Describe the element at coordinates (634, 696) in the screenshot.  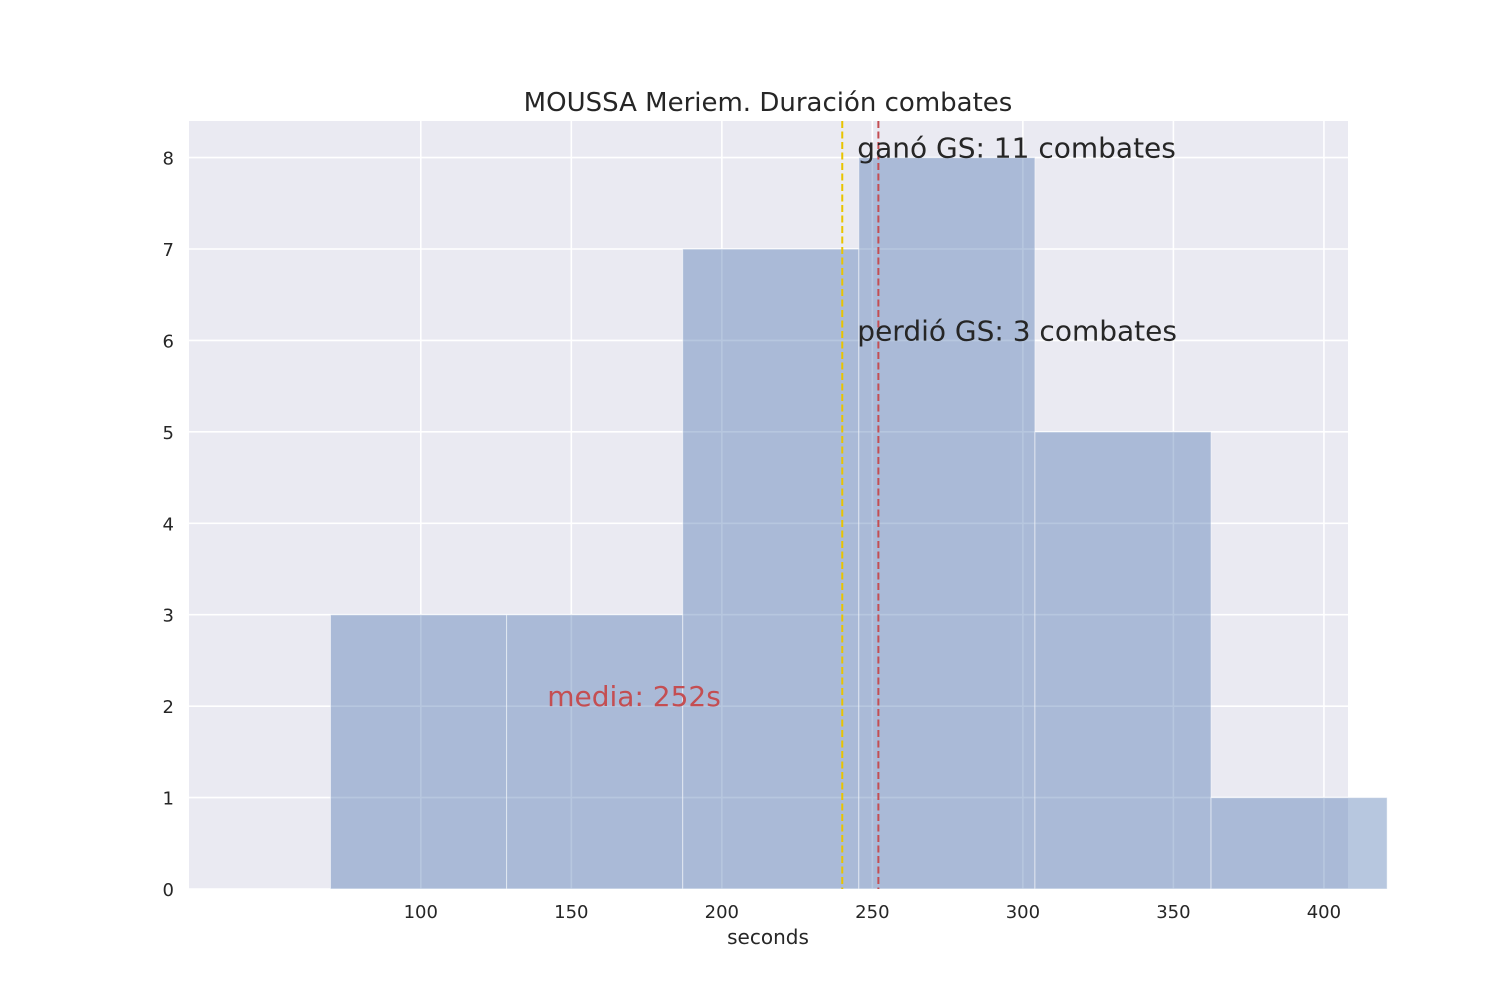
I see `annotation-text: media: 252s` at that location.